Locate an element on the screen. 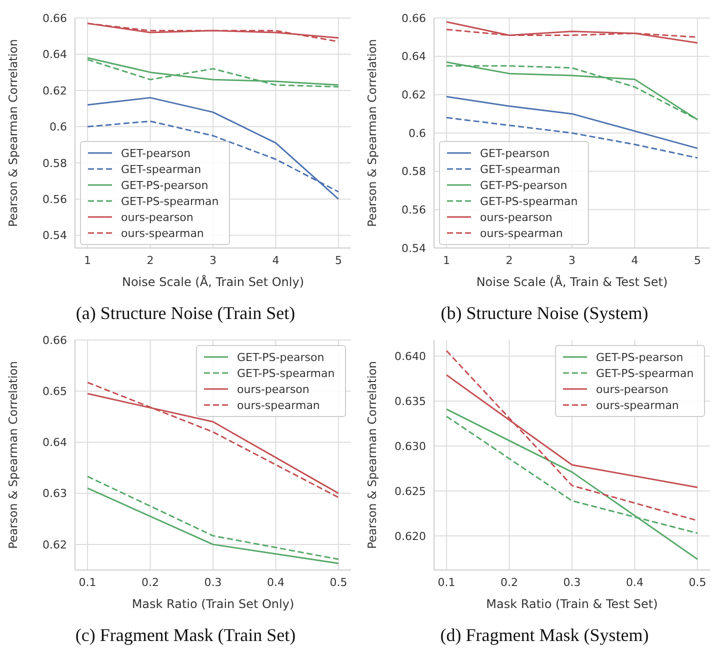 This screenshot has width=725, height=671. y-tick-label: 0.620 is located at coordinates (410, 536).